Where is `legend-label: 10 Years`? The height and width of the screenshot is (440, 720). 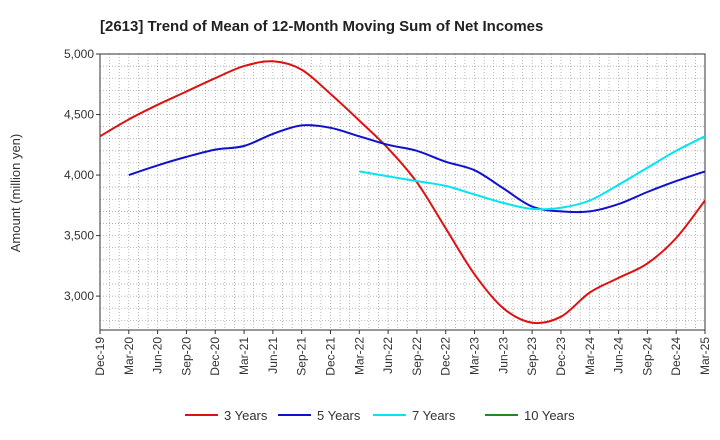 legend-label: 10 Years is located at coordinates (549, 415).